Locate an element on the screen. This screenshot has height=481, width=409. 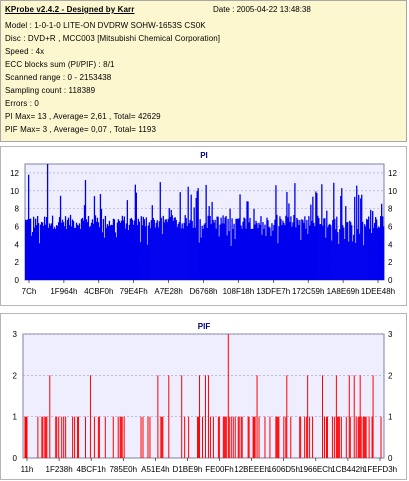
pif-xtick-label: D1BE9h is located at coordinates (188, 469).